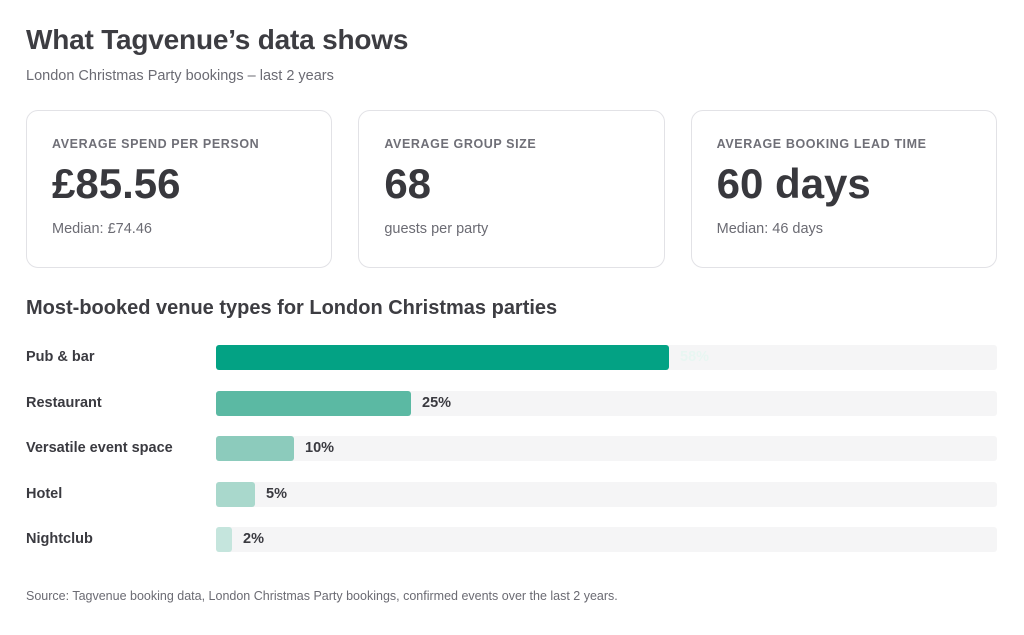 The height and width of the screenshot is (635, 1024). I want to click on bar-value-label: 25%, so click(437, 402).